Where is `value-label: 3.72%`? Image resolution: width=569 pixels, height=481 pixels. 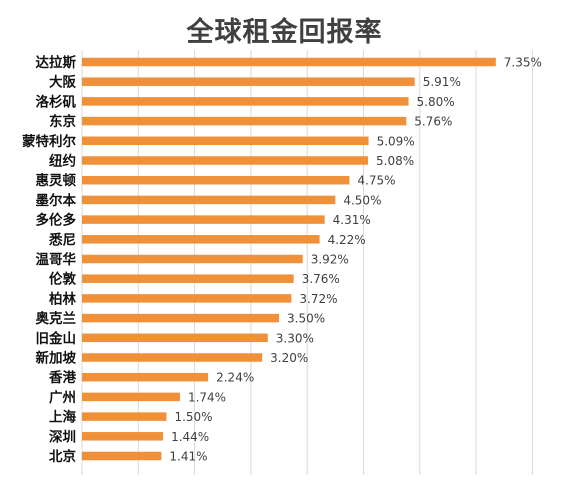 value-label: 3.72% is located at coordinates (318, 299).